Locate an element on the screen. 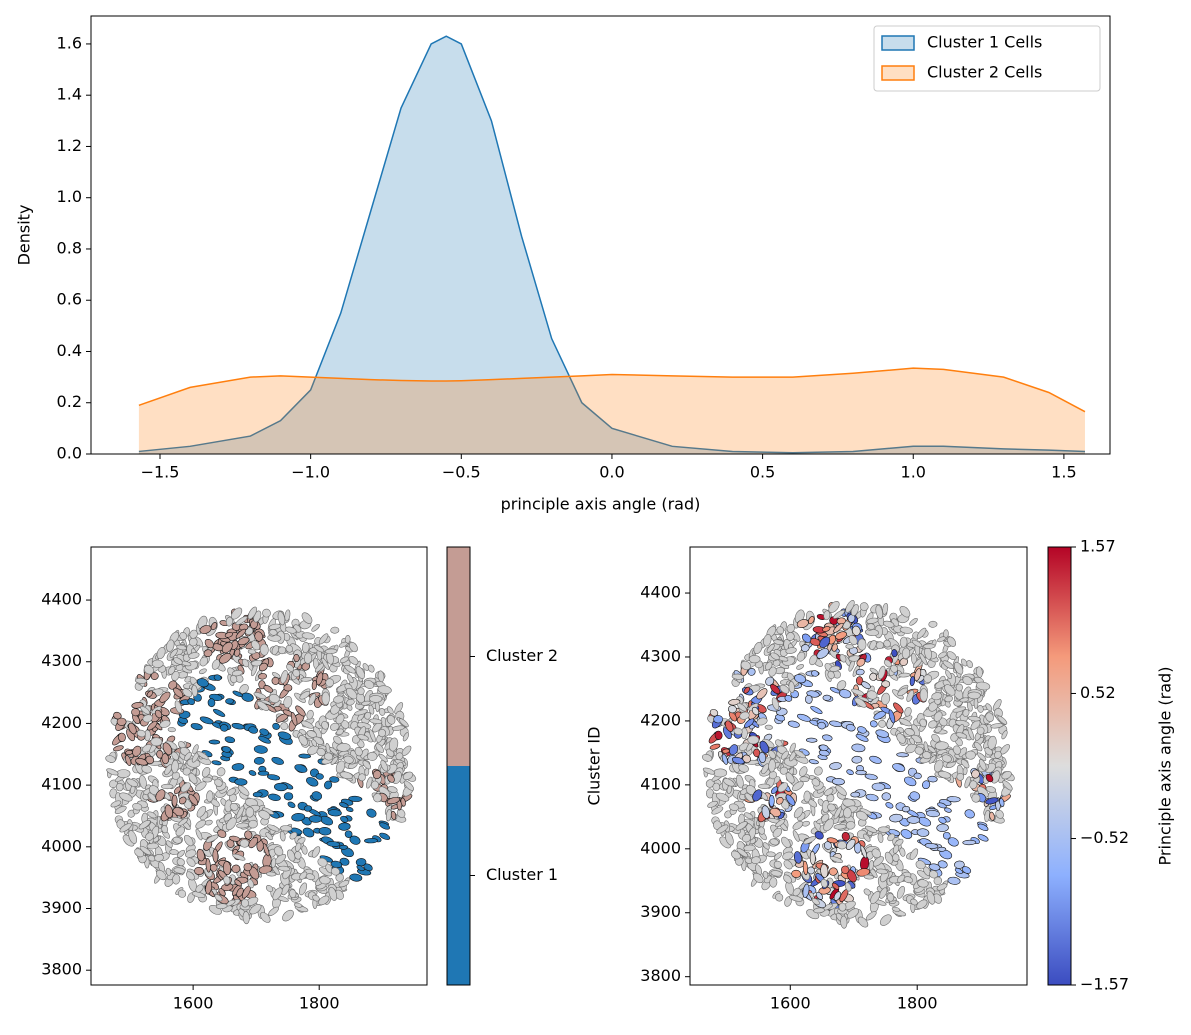  colorbar-label: Principle axis angle (rad) is located at coordinates (1165, 766).